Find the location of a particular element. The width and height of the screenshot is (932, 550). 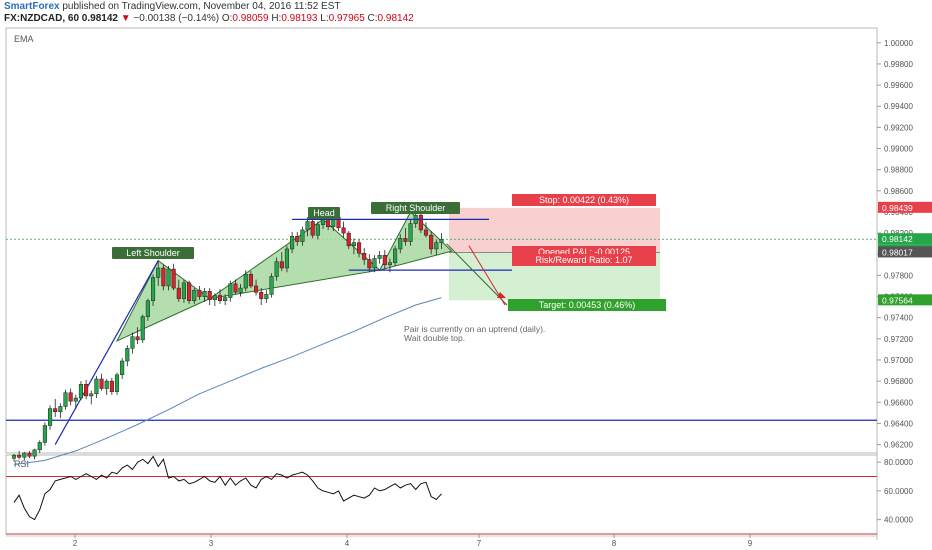

pnl-label: Opened P&L: -0.00125 is located at coordinates (584, 252).